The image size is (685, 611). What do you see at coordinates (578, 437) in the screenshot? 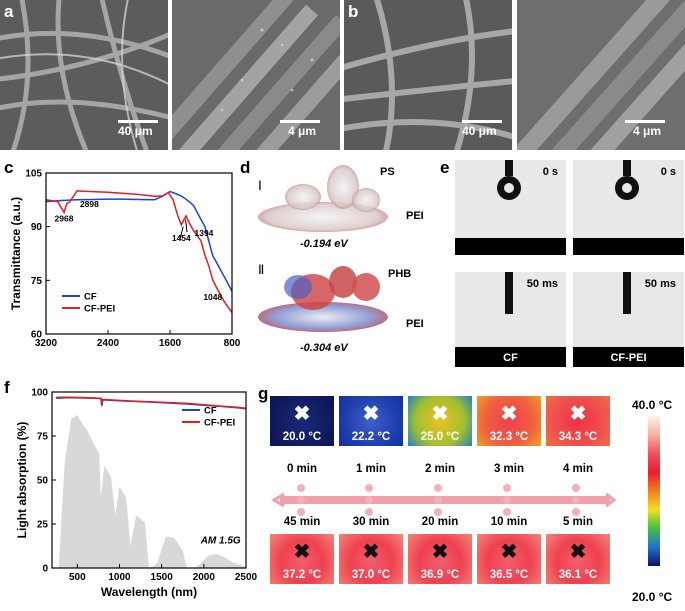
I see `temperature-reading: 34.3 °C` at bounding box center [578, 437].